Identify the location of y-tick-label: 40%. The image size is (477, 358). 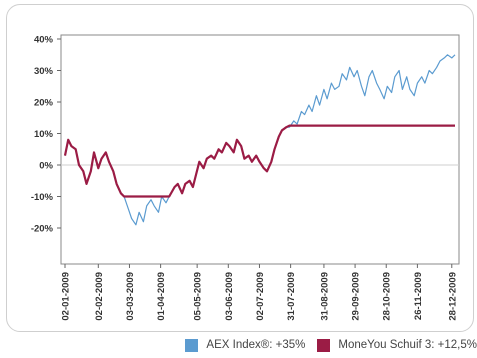
(44, 40).